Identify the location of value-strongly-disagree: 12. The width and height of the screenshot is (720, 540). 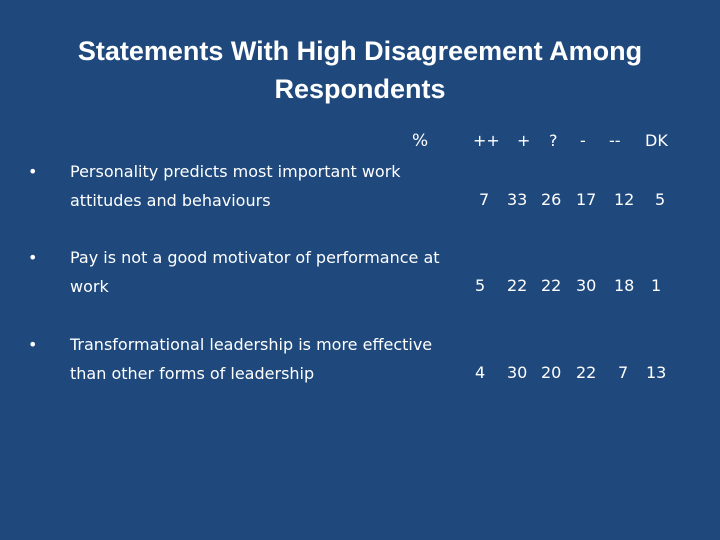
(624, 199).